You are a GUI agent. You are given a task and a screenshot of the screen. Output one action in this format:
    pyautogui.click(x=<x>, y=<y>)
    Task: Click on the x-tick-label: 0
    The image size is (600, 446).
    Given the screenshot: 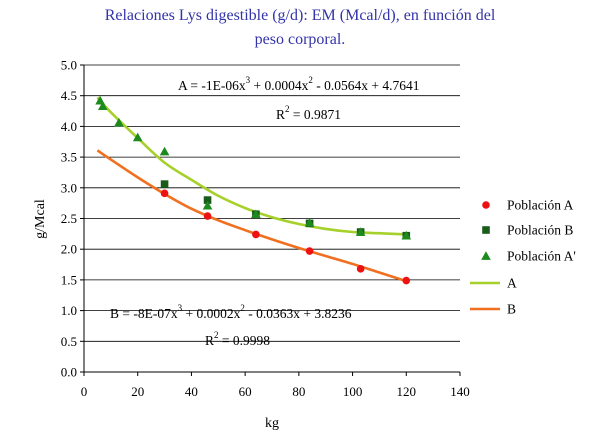 What is the action you would take?
    pyautogui.click(x=84, y=391)
    